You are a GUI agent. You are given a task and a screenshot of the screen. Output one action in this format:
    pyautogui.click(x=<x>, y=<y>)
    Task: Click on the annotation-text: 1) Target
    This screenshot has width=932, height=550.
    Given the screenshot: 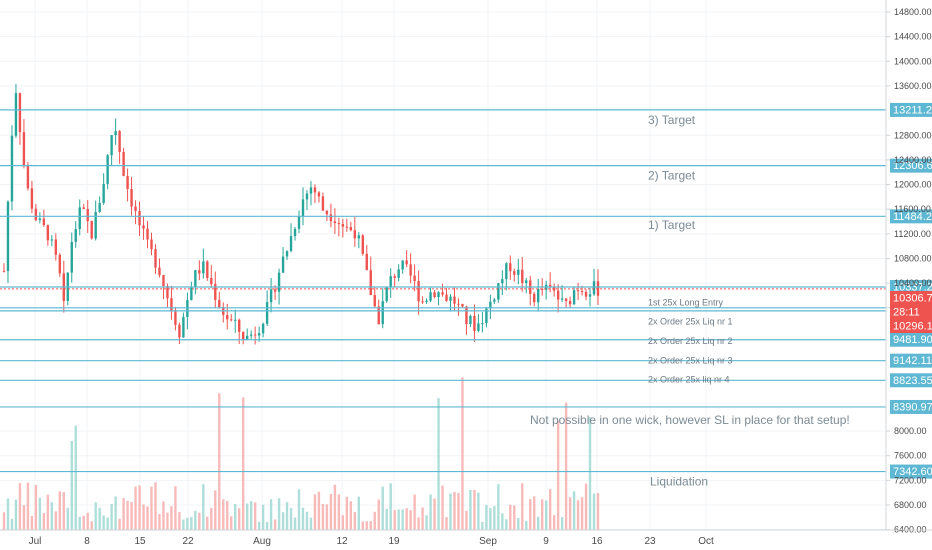 What is the action you would take?
    pyautogui.click(x=672, y=225)
    